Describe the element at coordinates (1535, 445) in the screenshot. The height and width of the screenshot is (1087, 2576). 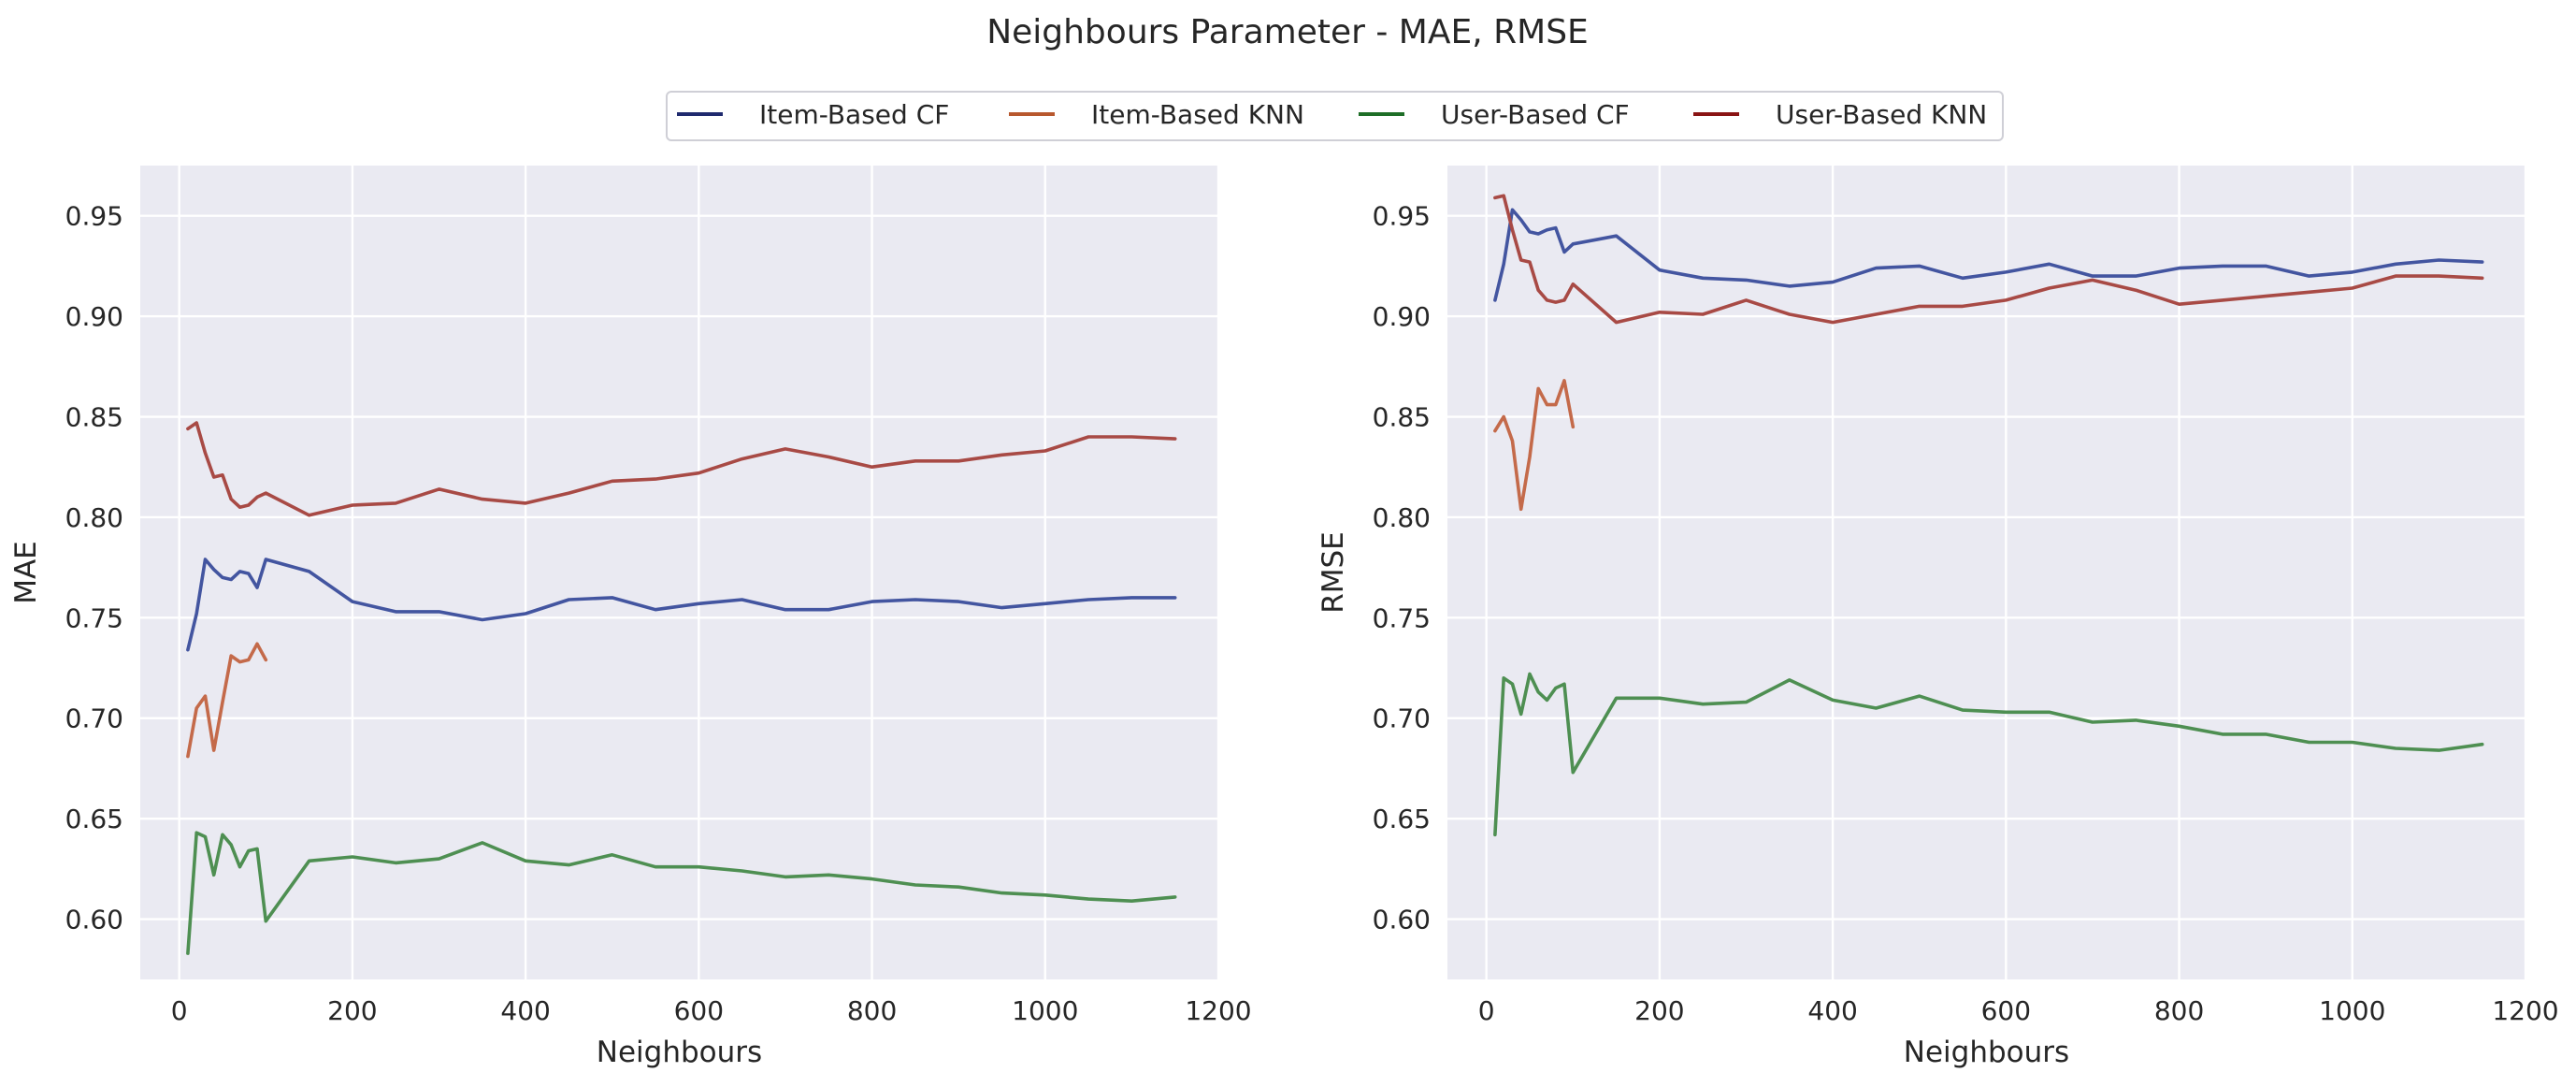
I see `rmse-series-item-based-knn` at that location.